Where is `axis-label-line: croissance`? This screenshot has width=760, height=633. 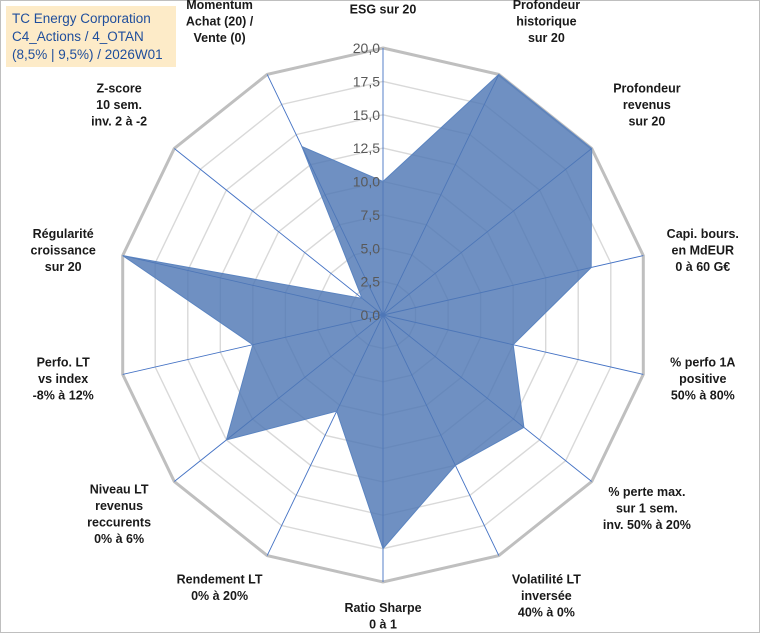
axis-label-line: croissance is located at coordinates (63, 250).